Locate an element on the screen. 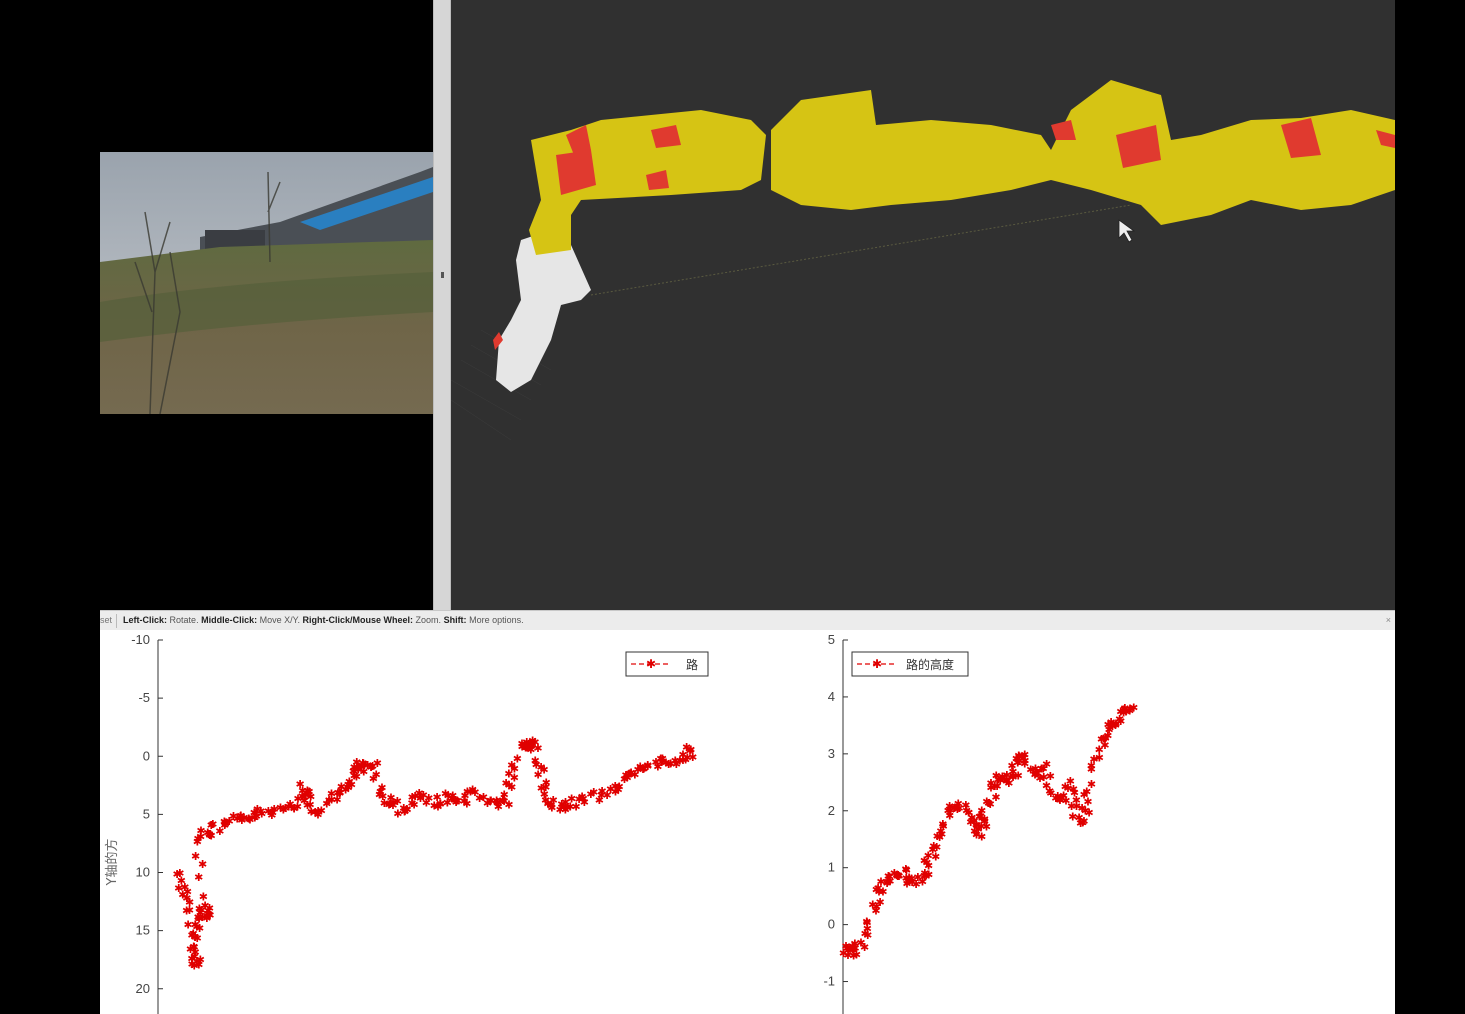 The image size is (1465, 1014). reset-button: set is located at coordinates (106, 620).